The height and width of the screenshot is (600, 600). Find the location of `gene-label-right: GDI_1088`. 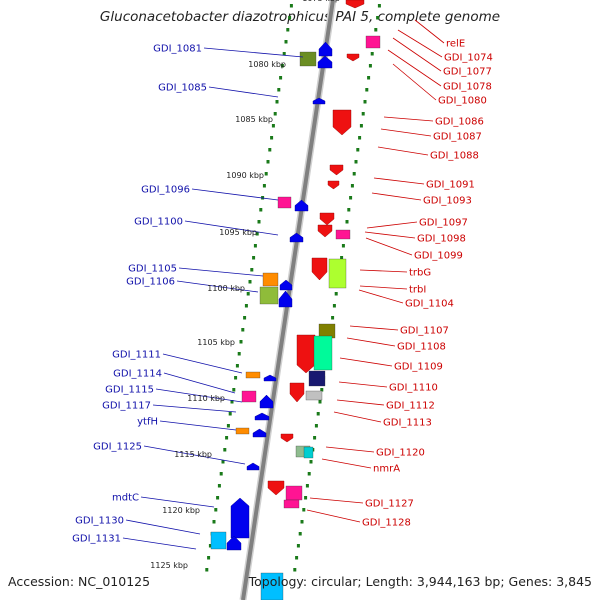

gene-label-right: GDI_1088 is located at coordinates (454, 156).